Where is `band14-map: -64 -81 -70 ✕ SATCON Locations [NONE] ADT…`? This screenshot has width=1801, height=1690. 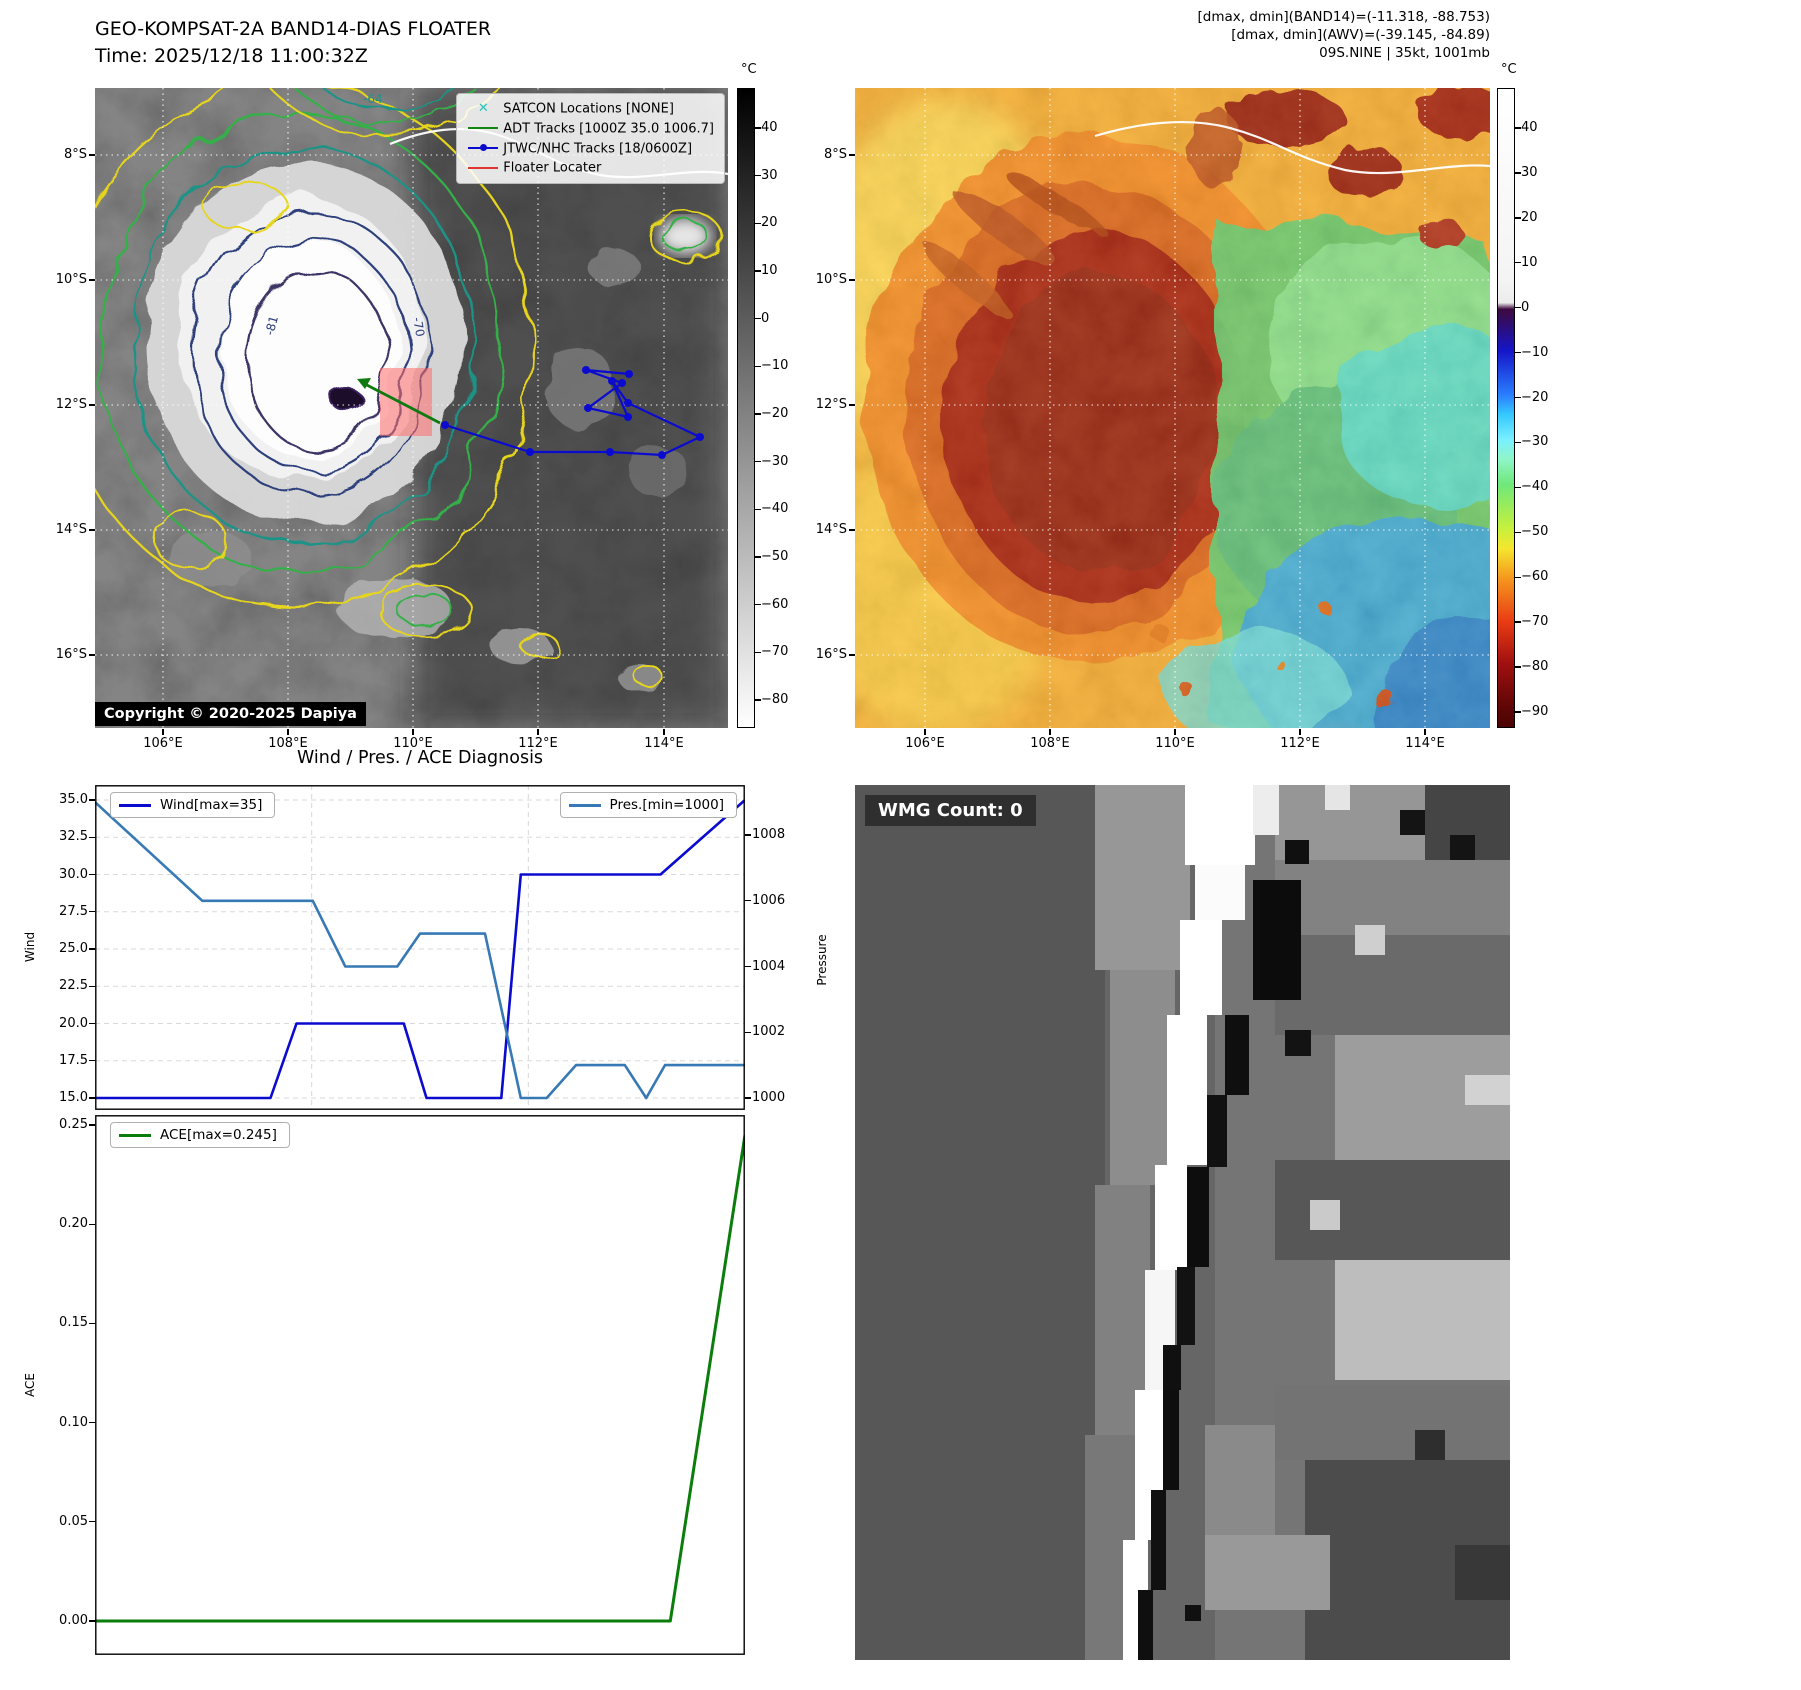
band14-map: -64 -81 -70 ✕ SATCON Locations [NONE] ADT… is located at coordinates (411, 408).